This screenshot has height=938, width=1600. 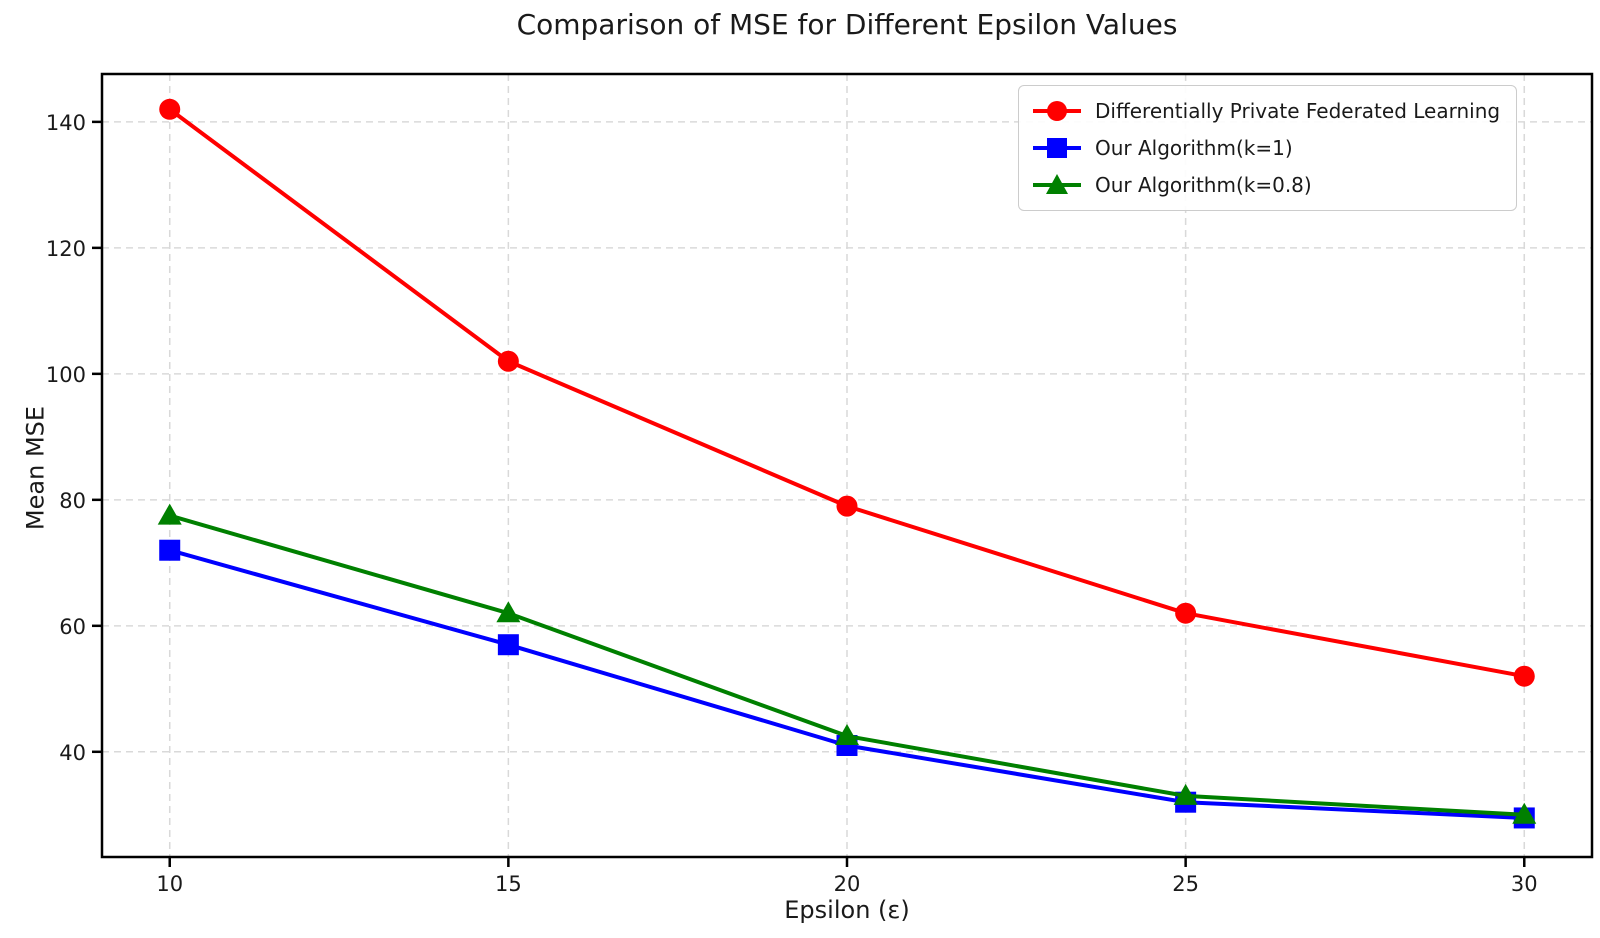 I want to click on y-tick-label: 80, so click(x=72, y=501).